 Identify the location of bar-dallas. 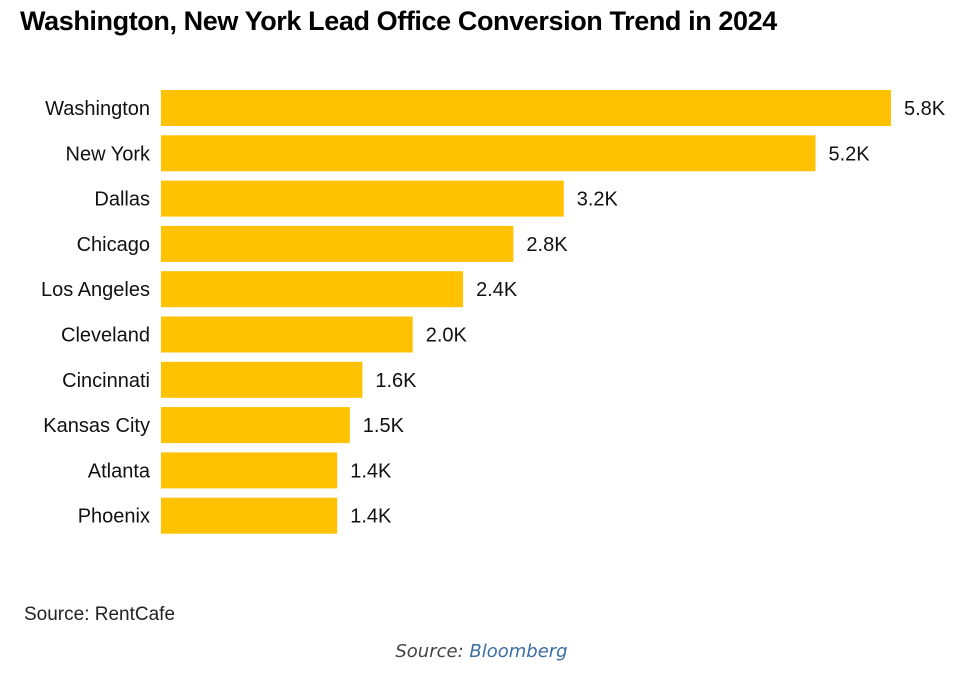
(362, 198).